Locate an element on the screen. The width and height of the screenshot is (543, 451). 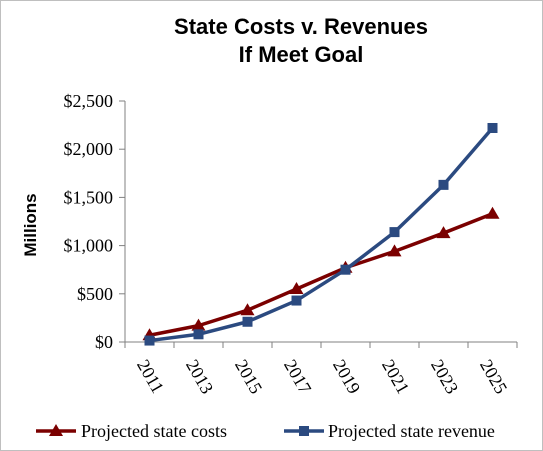
chart-title: State Costs v. Revenues is located at coordinates (301, 26).